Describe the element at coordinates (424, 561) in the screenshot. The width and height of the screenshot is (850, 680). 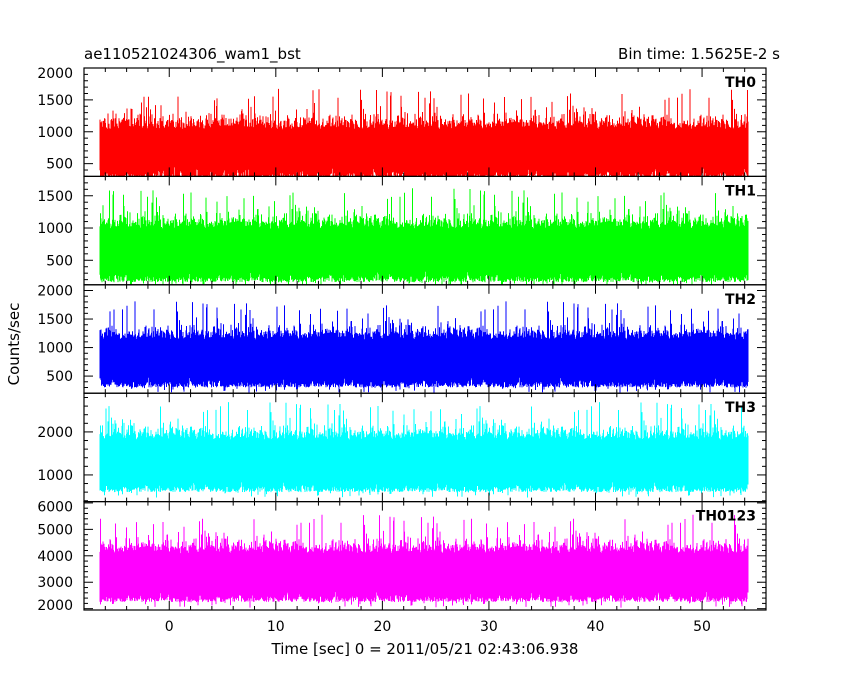
I see `series-th0123` at that location.